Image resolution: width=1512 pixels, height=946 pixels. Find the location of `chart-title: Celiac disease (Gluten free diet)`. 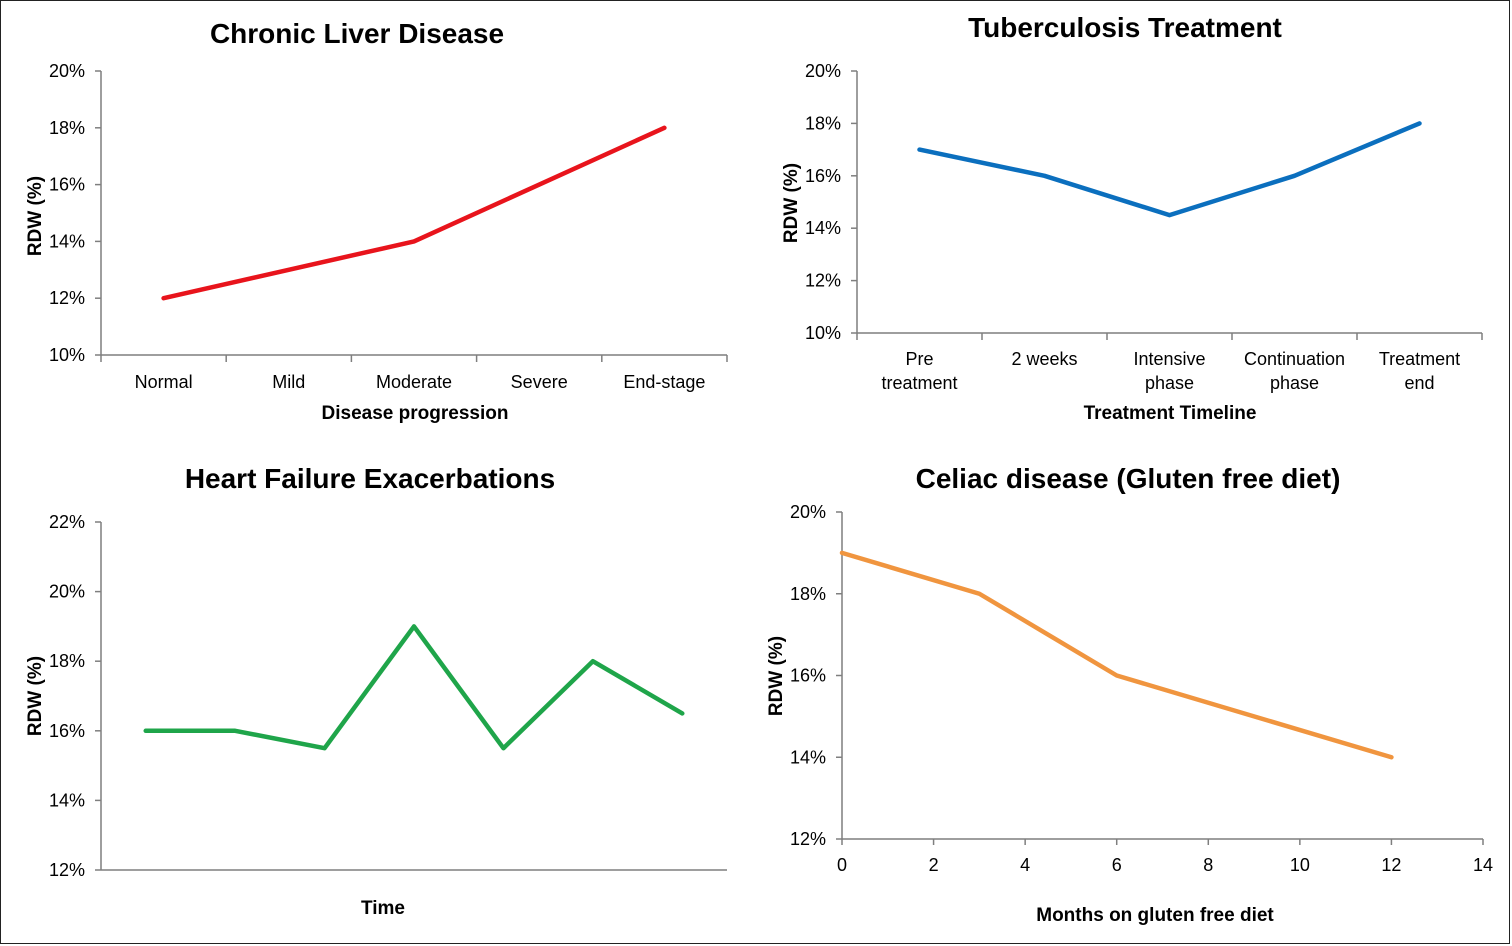

chart-title: Celiac disease (Gluten free diet) is located at coordinates (1128, 478).